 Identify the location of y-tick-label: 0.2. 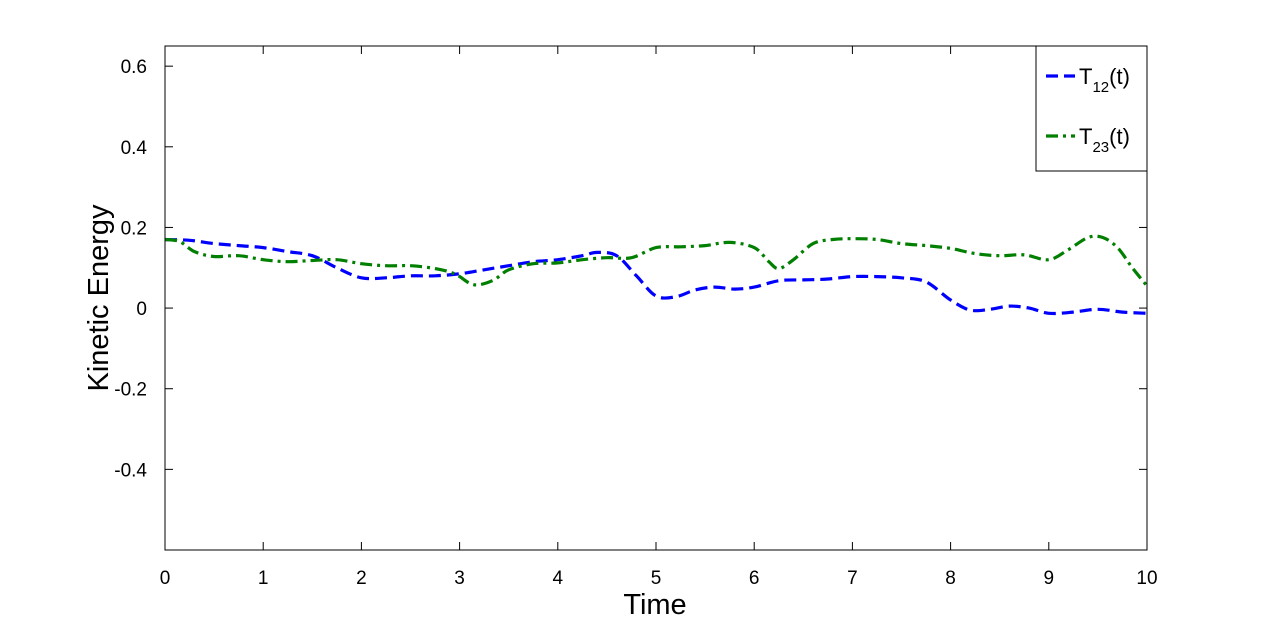
(134, 228).